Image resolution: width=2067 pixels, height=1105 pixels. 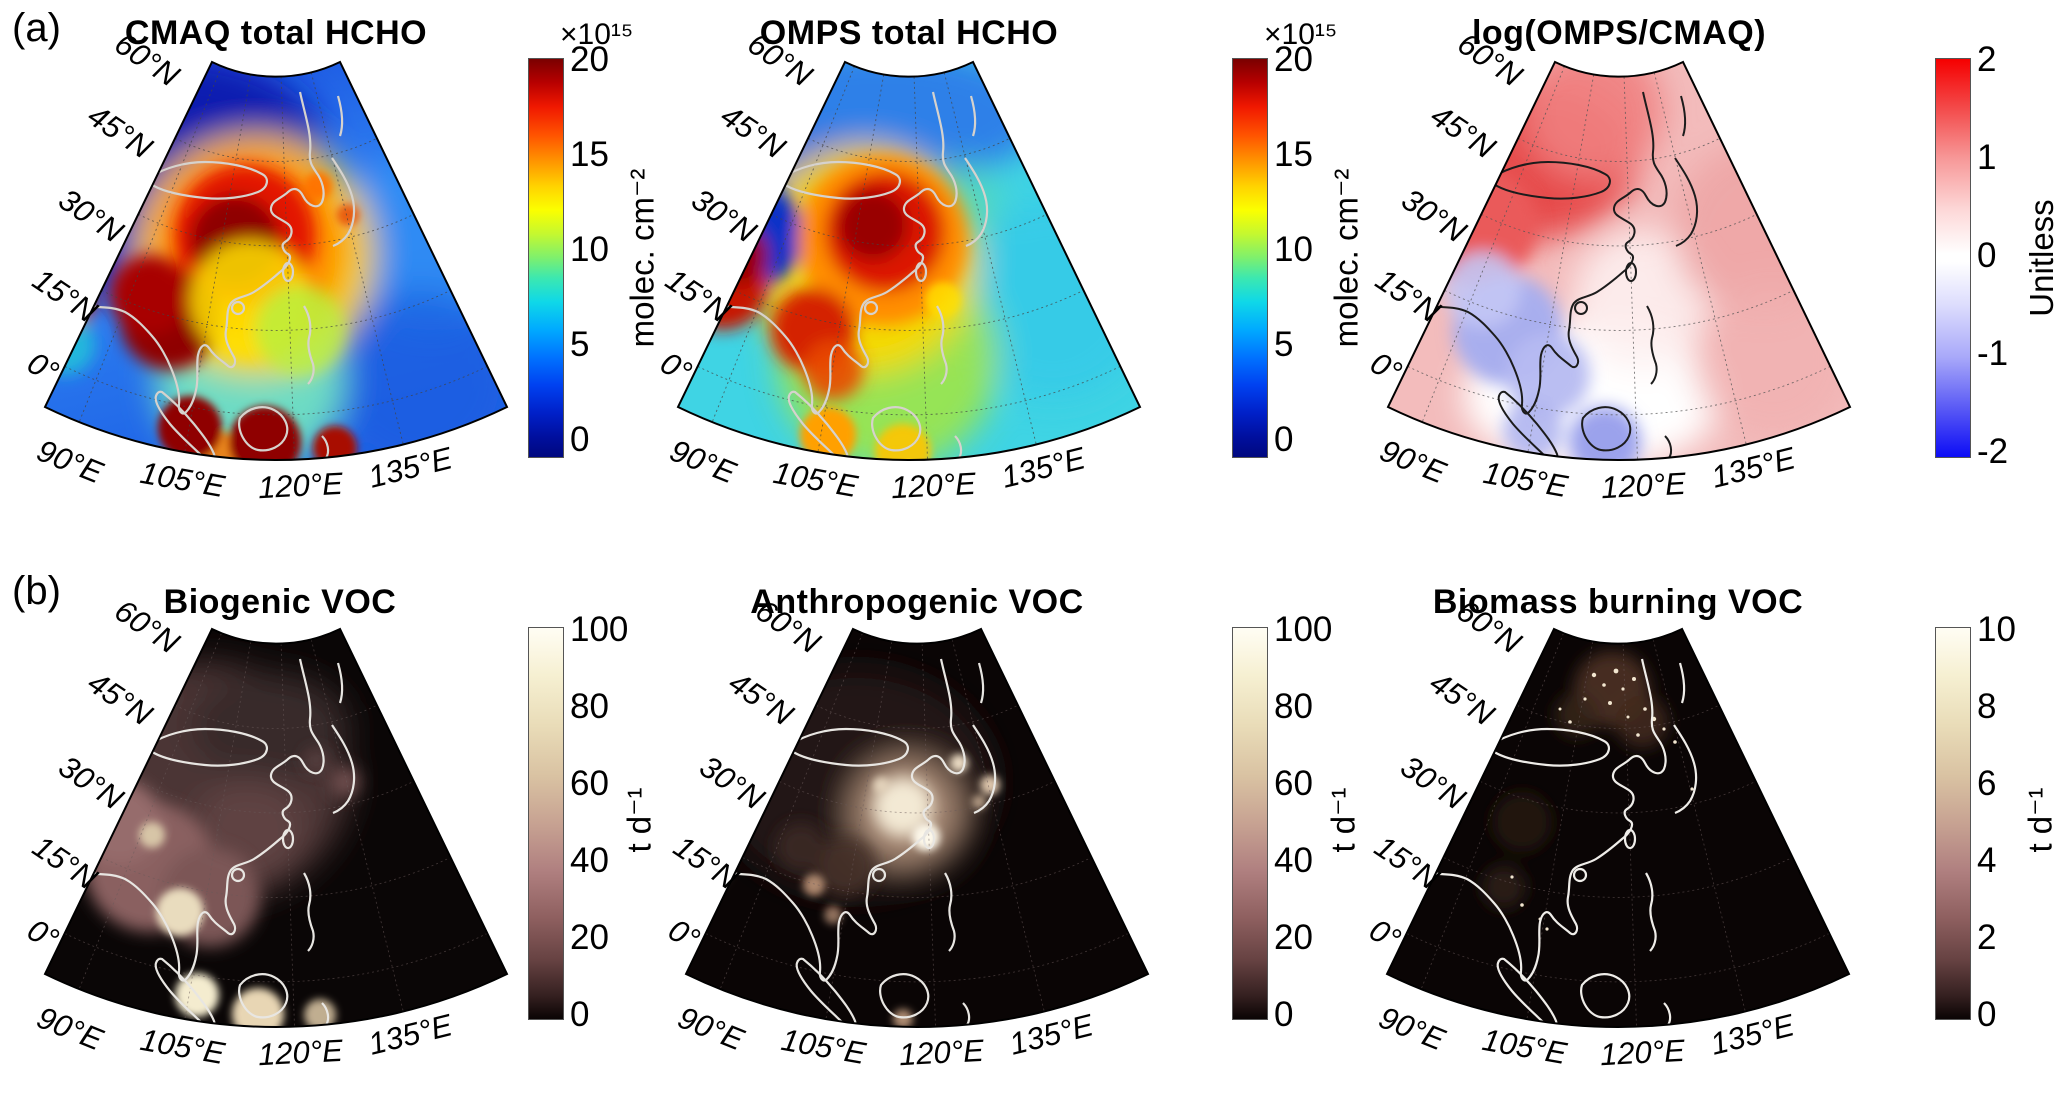 What do you see at coordinates (36, 591) in the screenshot?
I see `subfigure-label-b: (b)` at bounding box center [36, 591].